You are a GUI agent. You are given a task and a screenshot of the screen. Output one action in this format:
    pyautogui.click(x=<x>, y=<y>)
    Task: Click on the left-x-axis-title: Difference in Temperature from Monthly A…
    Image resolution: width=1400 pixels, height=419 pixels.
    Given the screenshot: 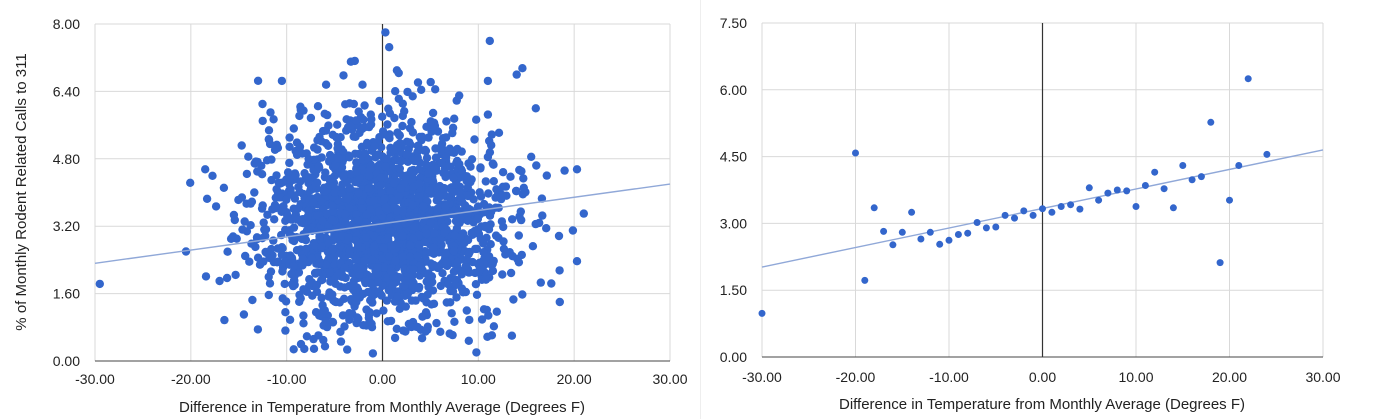 What is the action you would take?
    pyautogui.click(x=382, y=407)
    